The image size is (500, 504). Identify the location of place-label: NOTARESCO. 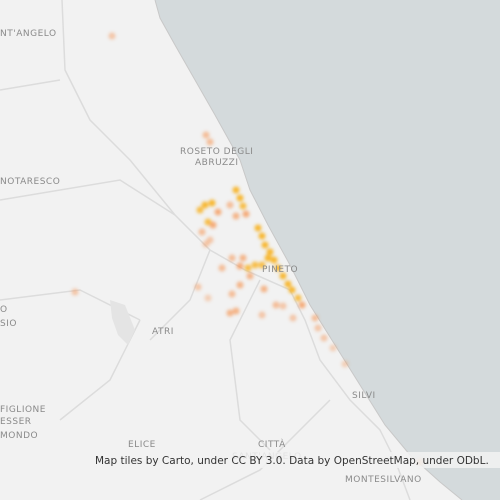
(30, 182).